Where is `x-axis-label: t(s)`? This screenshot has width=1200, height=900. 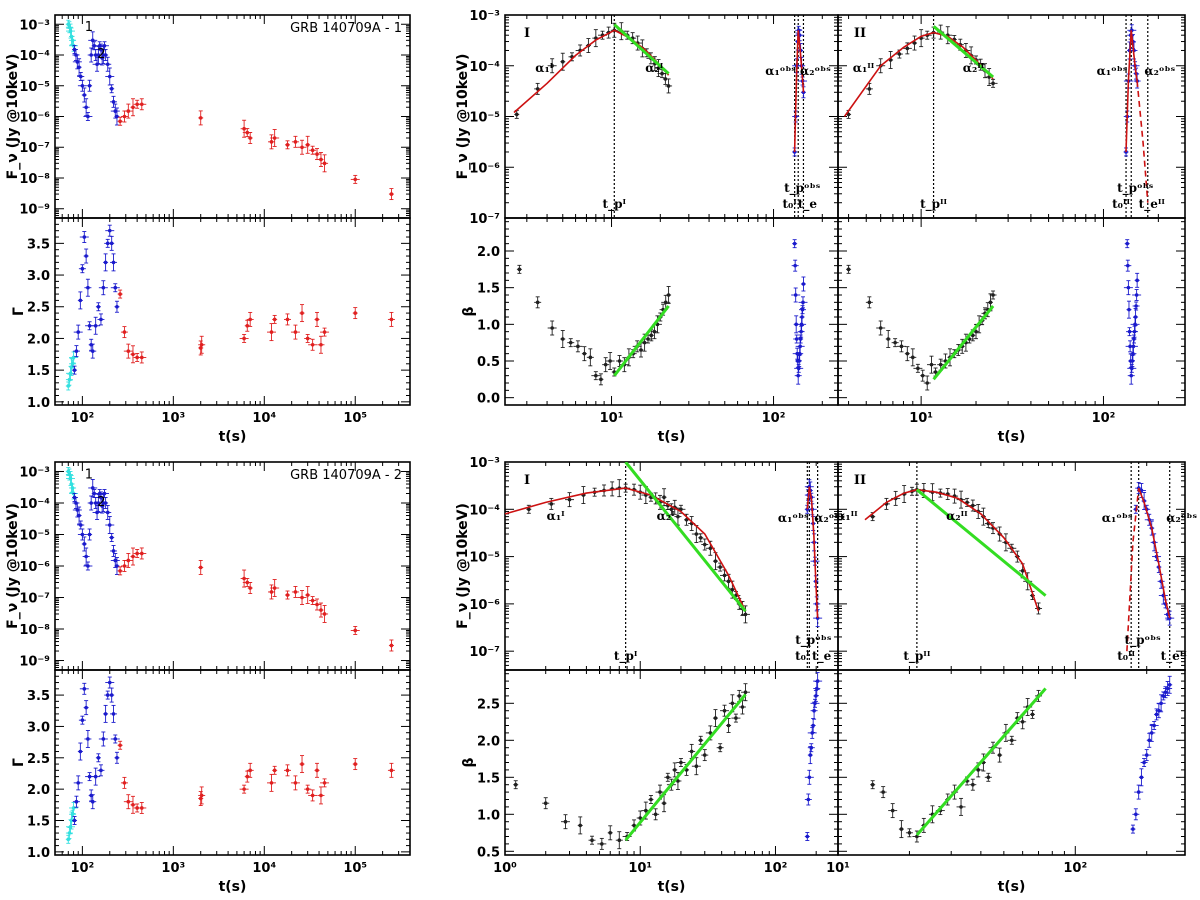
x-axis-label: t(s) is located at coordinates (233, 437).